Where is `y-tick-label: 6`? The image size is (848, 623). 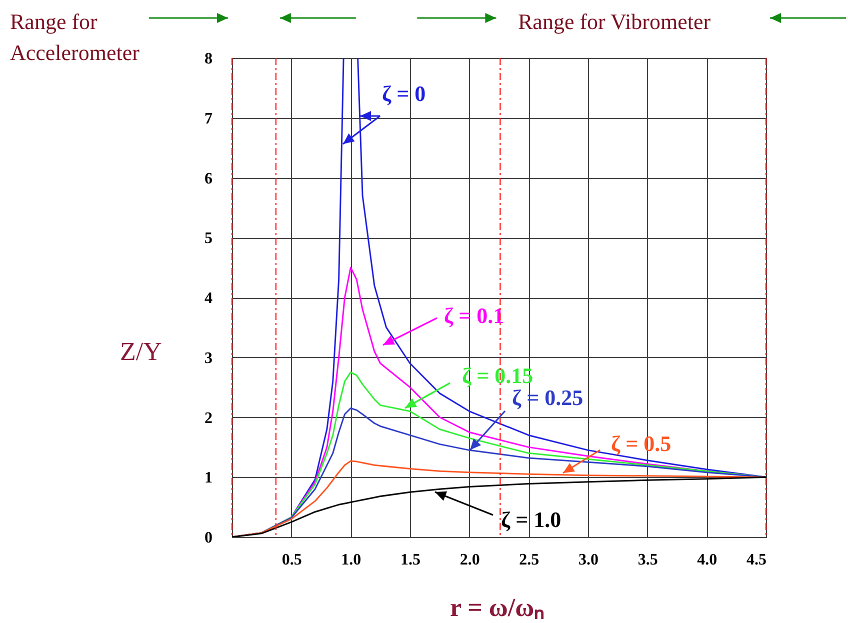
y-tick-label: 6 is located at coordinates (208, 179).